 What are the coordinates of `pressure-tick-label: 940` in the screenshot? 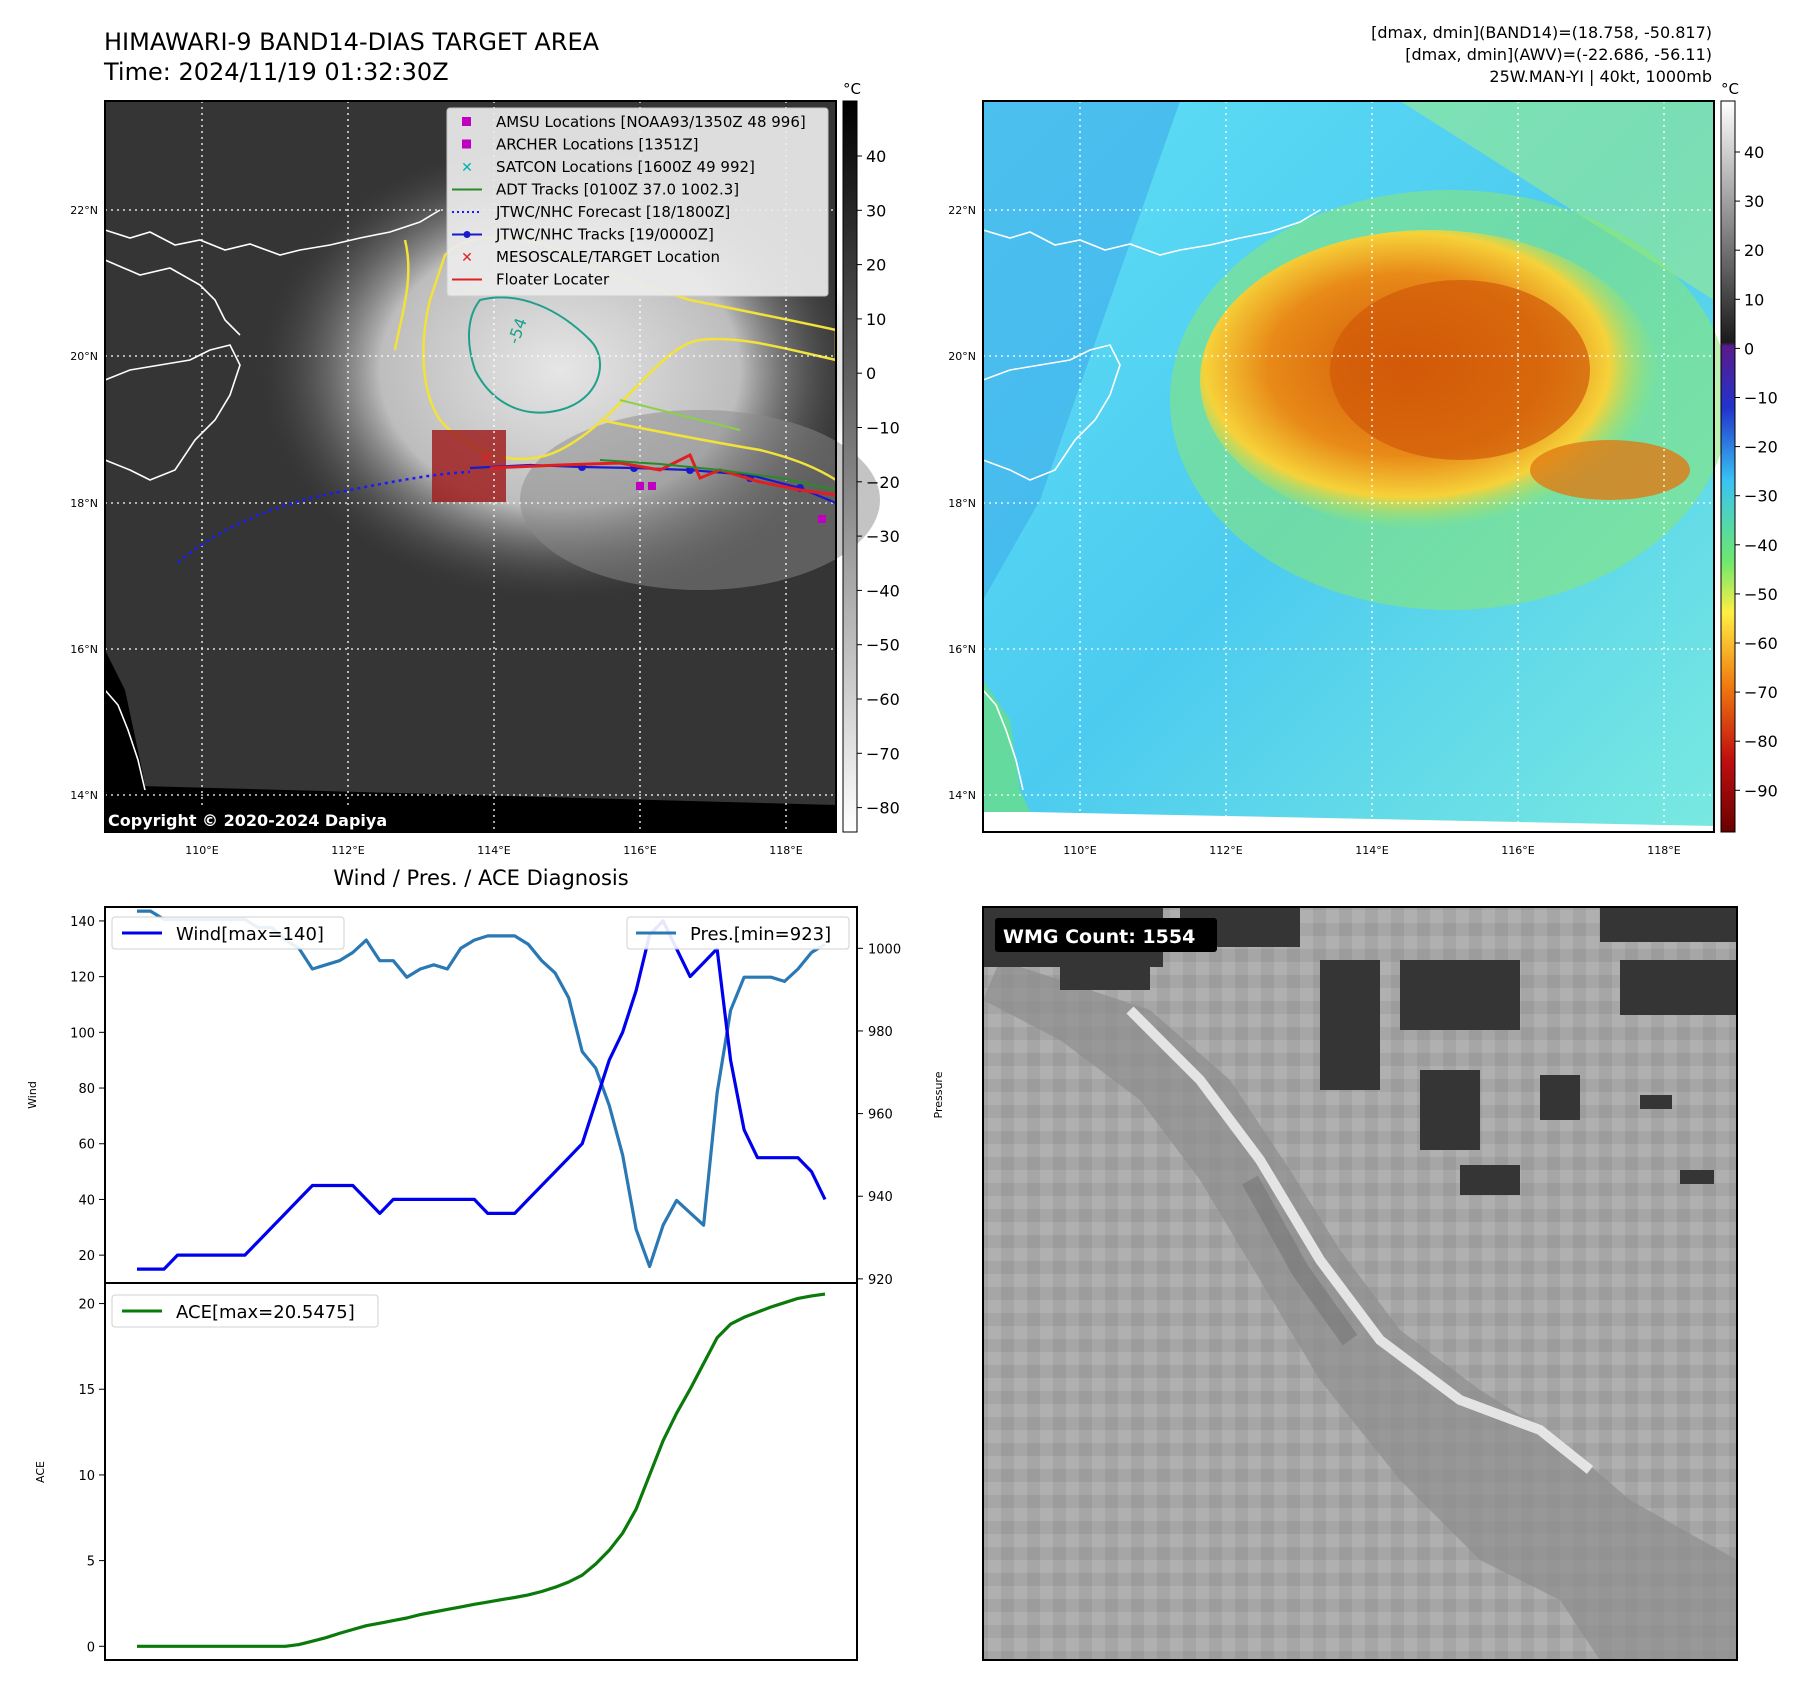 It's located at (880, 1197).